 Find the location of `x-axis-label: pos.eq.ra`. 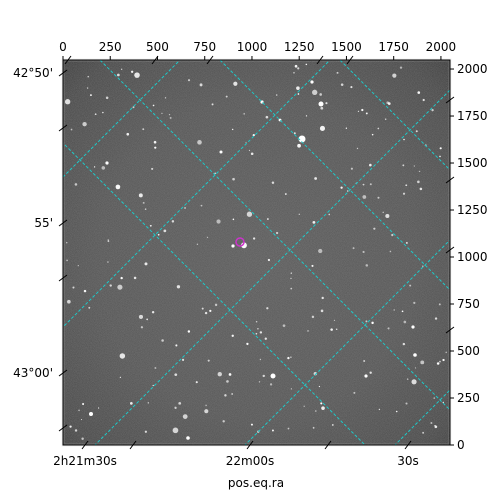

x-axis-label: pos.eq.ra is located at coordinates (256, 483).